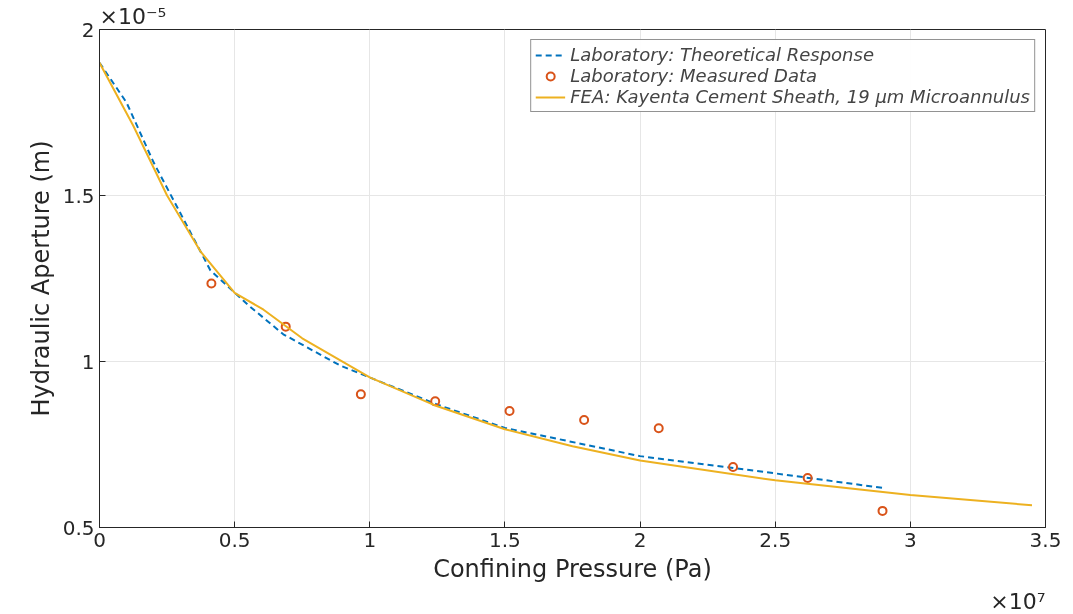 The height and width of the screenshot is (614, 1073). I want to click on y-tick-label: 2, so click(88, 29).